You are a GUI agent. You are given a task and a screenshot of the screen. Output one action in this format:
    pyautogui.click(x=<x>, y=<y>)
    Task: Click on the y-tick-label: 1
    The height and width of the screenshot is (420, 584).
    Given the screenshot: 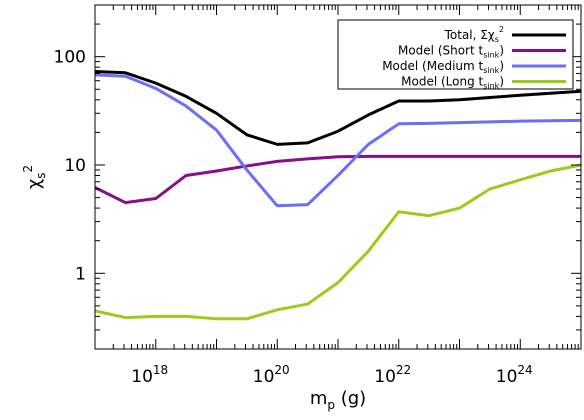 What is the action you would take?
    pyautogui.click(x=80, y=274)
    